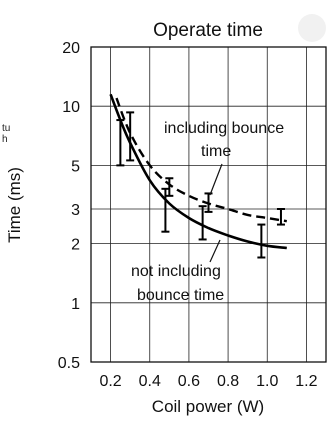 The width and height of the screenshot is (328, 423). What do you see at coordinates (75, 304) in the screenshot?
I see `y-tick-label-5: 1` at bounding box center [75, 304].